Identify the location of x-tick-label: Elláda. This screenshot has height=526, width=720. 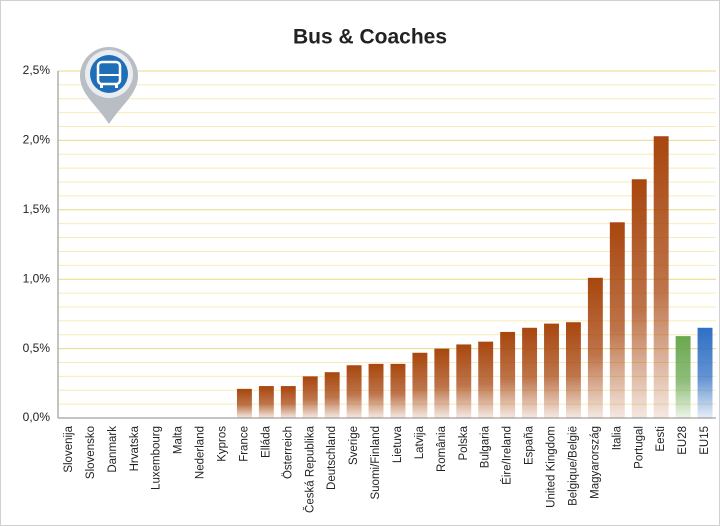
(266, 441).